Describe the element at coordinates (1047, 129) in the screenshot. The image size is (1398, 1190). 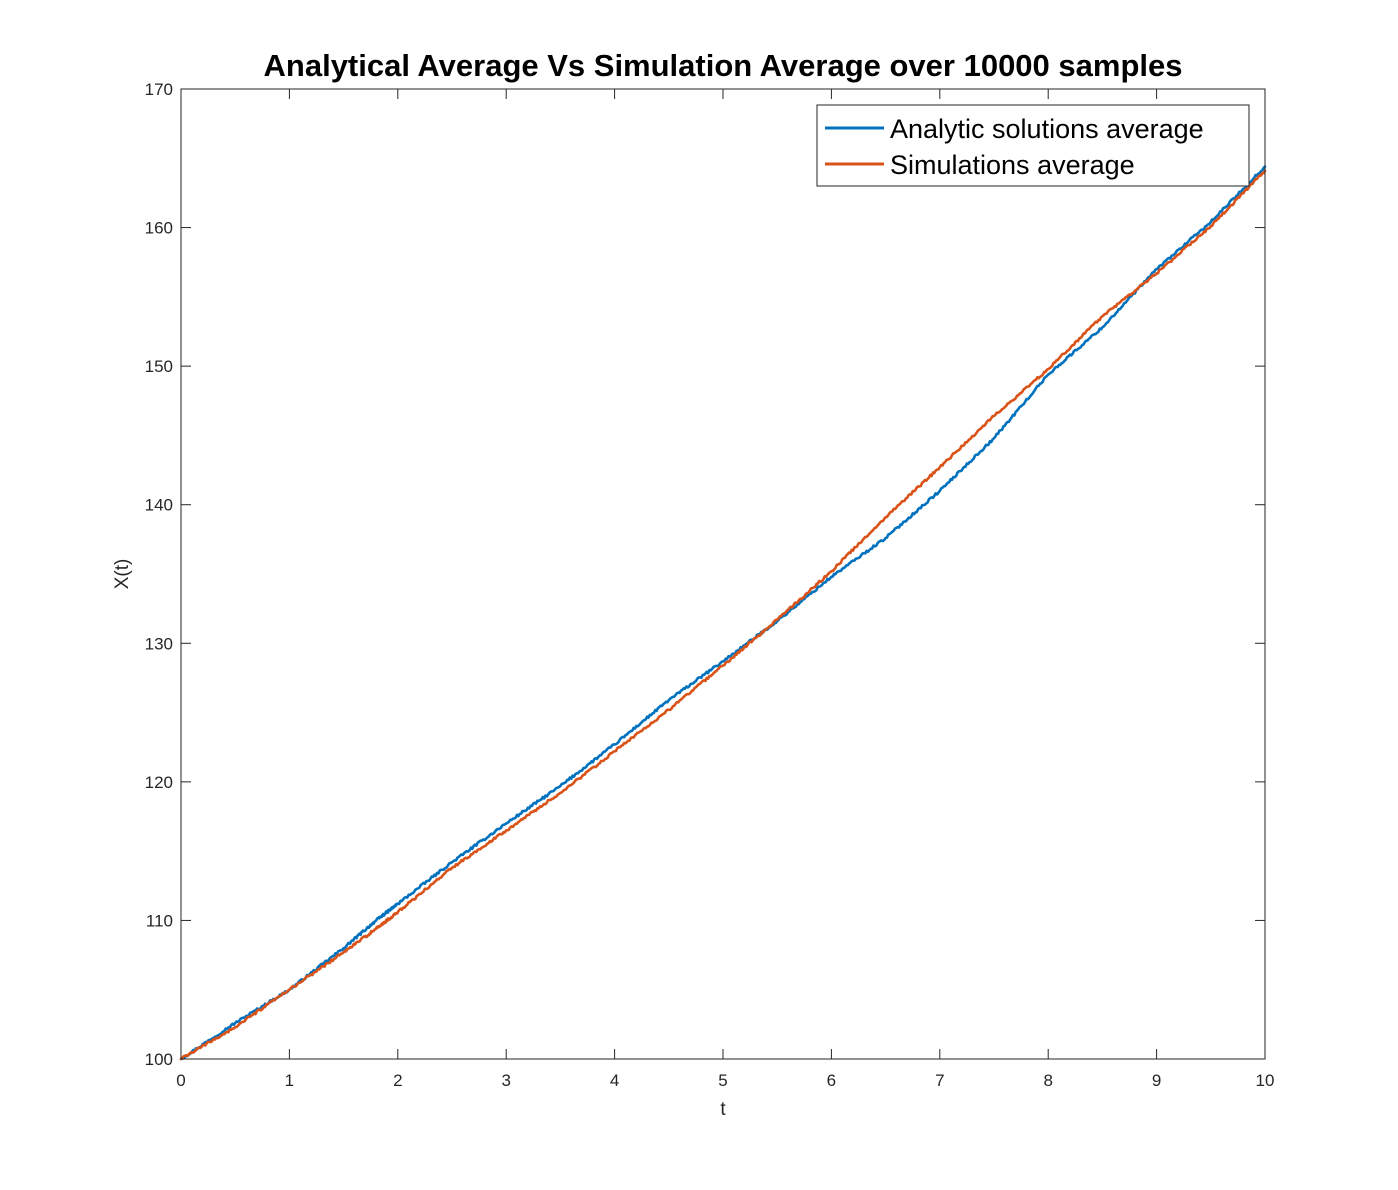
I see `legend-label-analytic: Analytic solutions average` at that location.